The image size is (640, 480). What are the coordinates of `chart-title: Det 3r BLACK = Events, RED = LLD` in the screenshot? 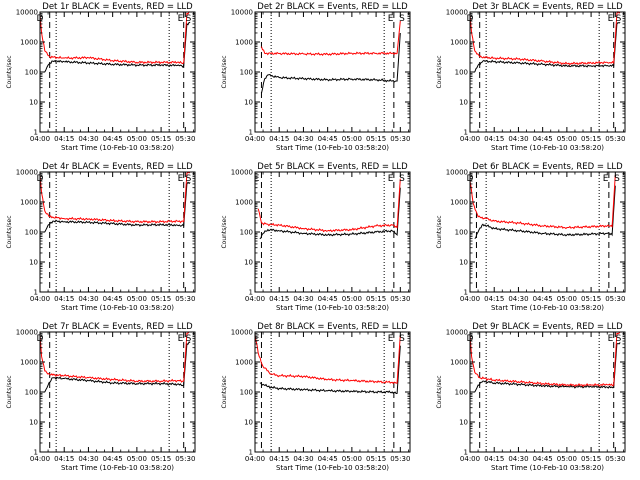 It's located at (547, 7).